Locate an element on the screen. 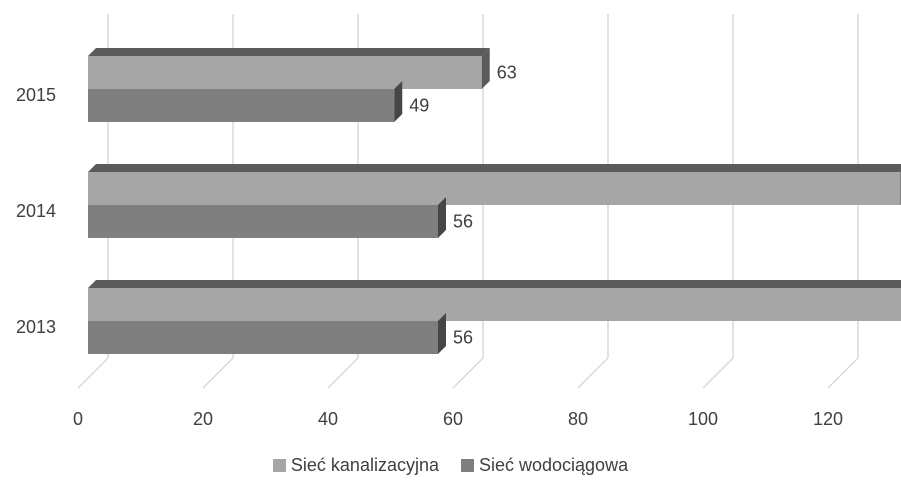 The image size is (901, 492). x-tick-label-3: 60 is located at coordinates (453, 419).